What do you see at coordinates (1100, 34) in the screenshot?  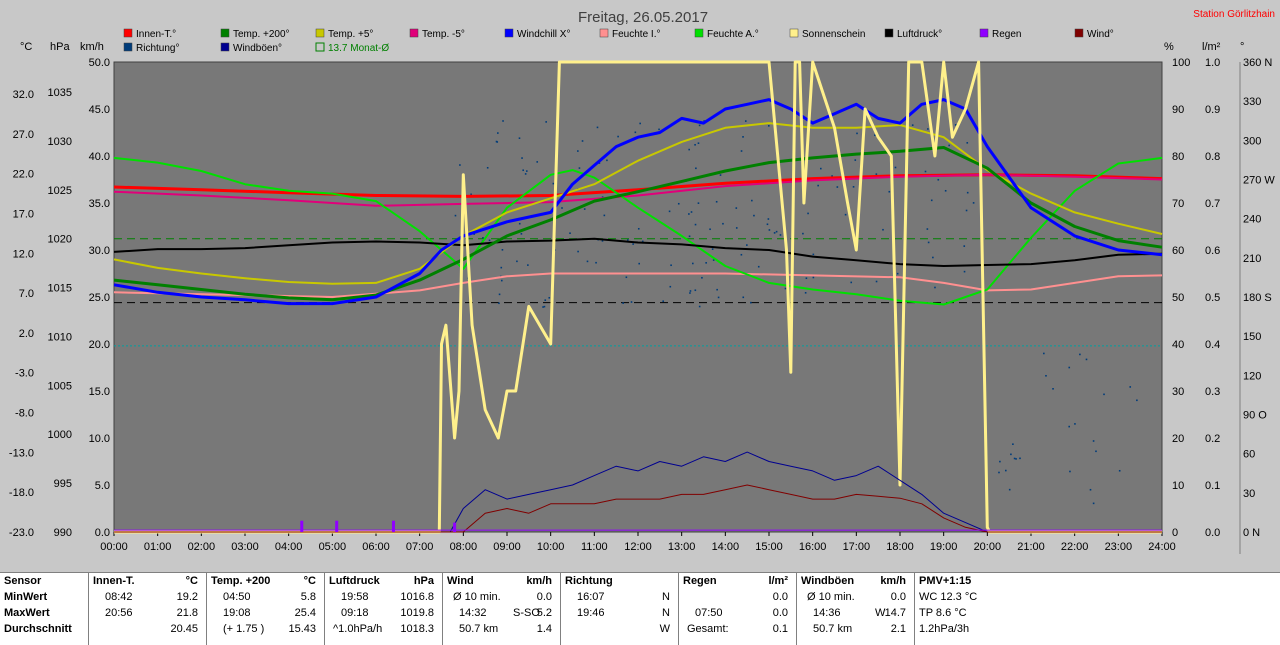 I see `legend-label: Wind°` at bounding box center [1100, 34].